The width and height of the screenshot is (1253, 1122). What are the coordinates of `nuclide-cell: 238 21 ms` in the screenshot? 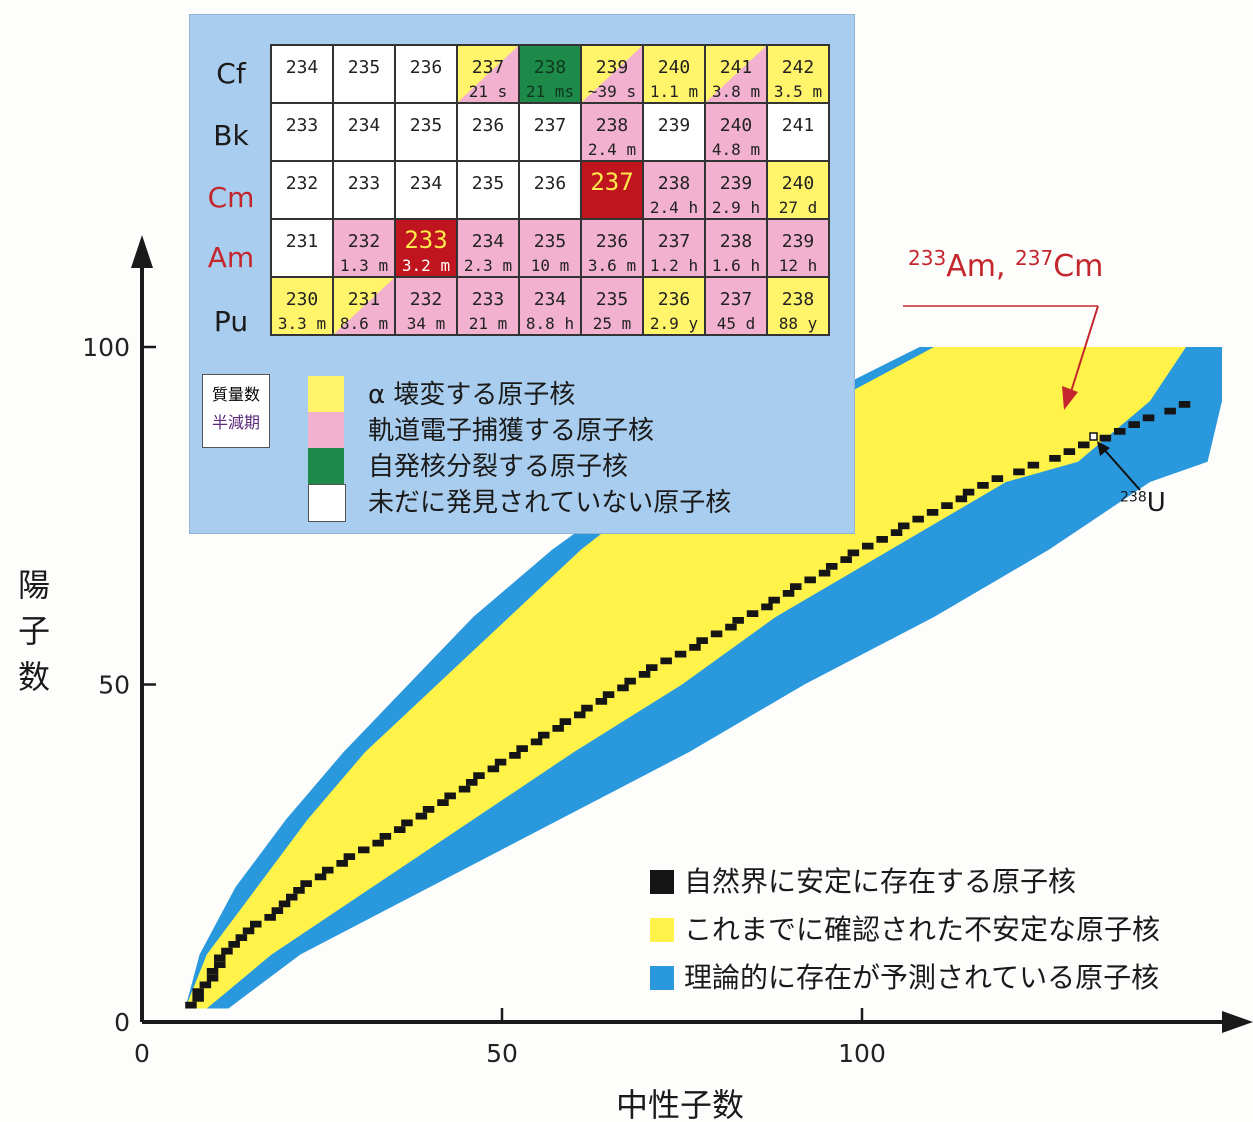 It's located at (550, 74).